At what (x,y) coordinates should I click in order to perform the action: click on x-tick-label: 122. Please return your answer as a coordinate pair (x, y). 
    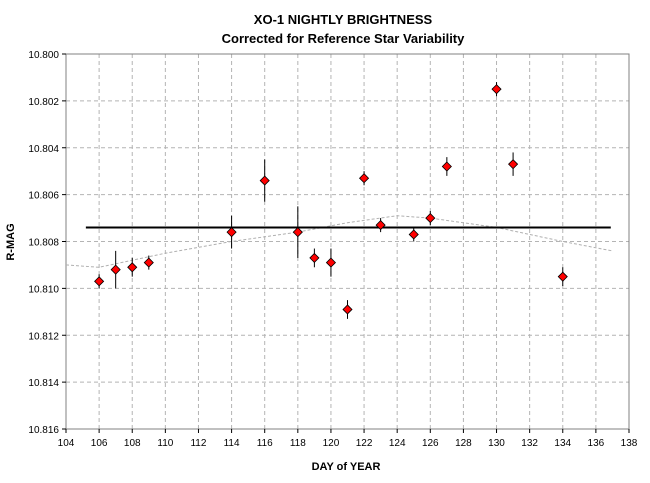
    Looking at the image, I should click on (364, 443).